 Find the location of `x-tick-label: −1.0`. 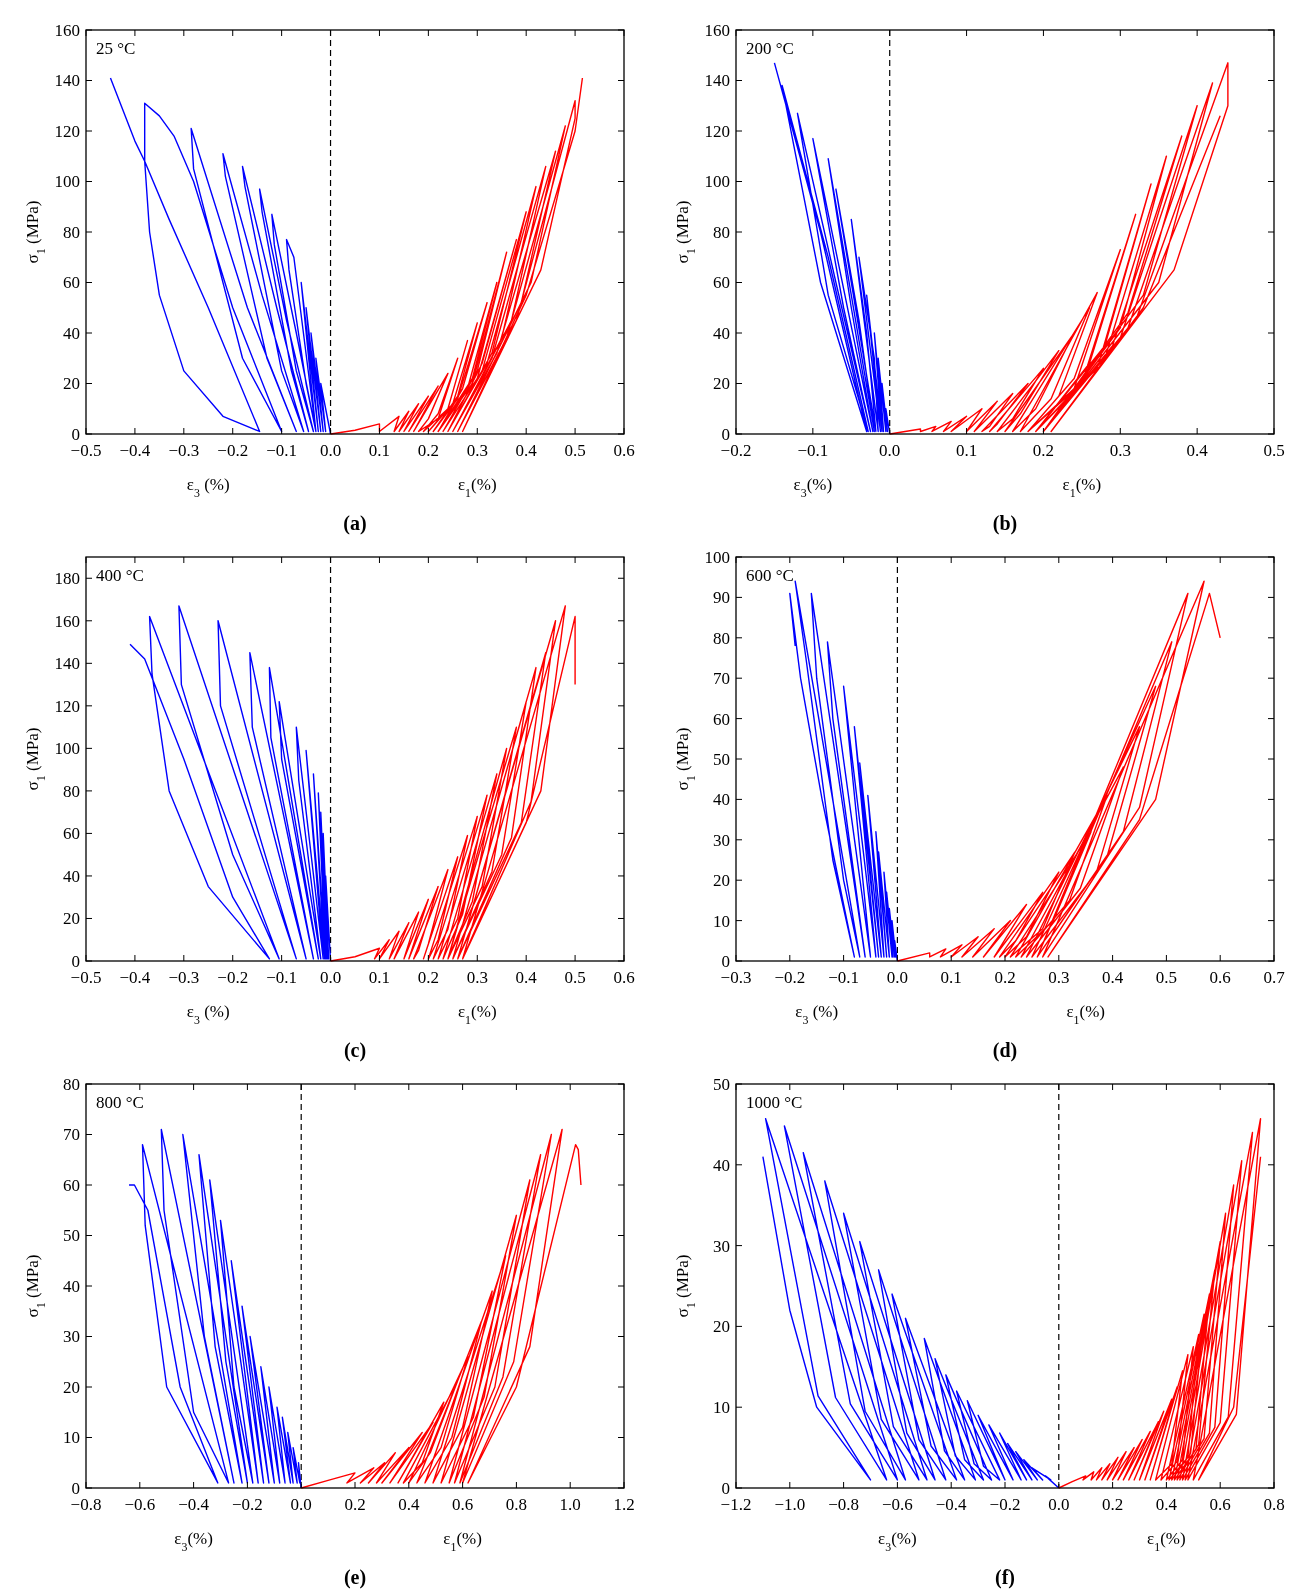

x-tick-label: −1.0 is located at coordinates (790, 1504).